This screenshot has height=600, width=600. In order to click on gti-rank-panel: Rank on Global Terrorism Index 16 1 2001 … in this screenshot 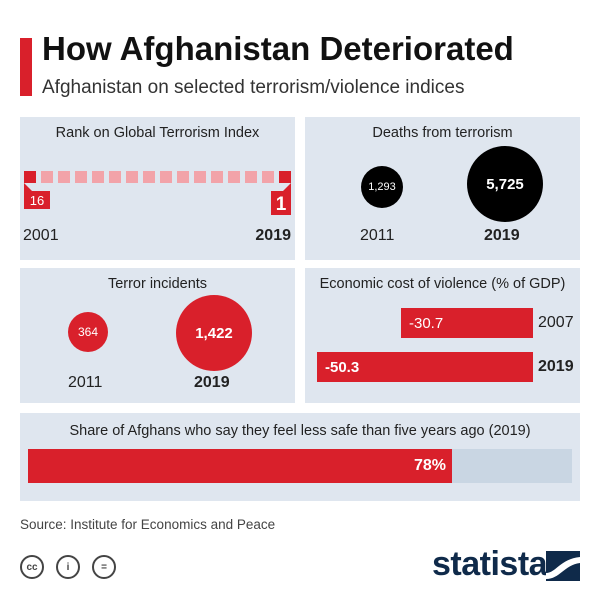, I will do `click(157, 188)`.